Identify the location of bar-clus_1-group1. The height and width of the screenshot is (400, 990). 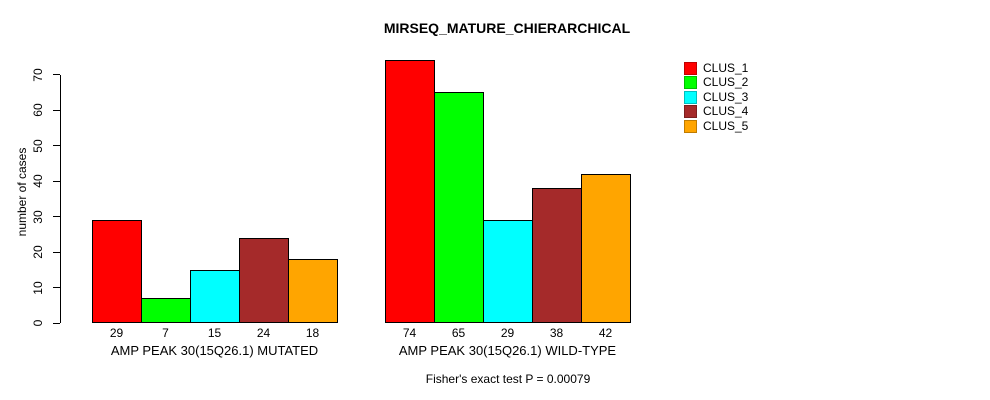
(117, 271).